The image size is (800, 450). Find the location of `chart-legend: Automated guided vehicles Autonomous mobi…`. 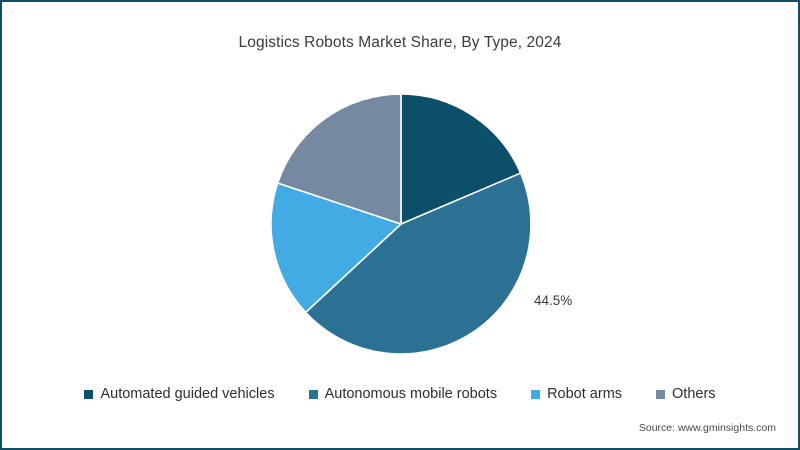

chart-legend: Automated guided vehicles Autonomous mobi… is located at coordinates (400, 394).